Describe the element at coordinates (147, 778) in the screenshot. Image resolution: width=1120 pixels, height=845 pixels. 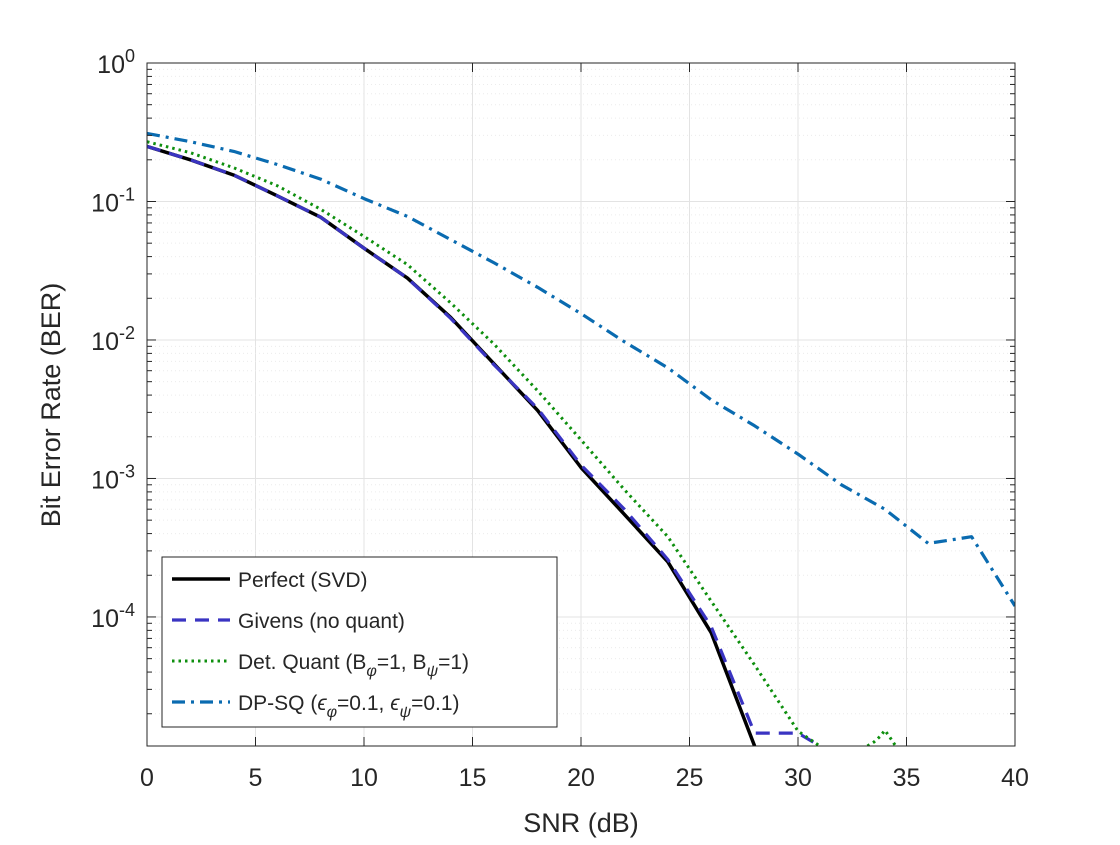
I see `x-tick-label: 0` at that location.